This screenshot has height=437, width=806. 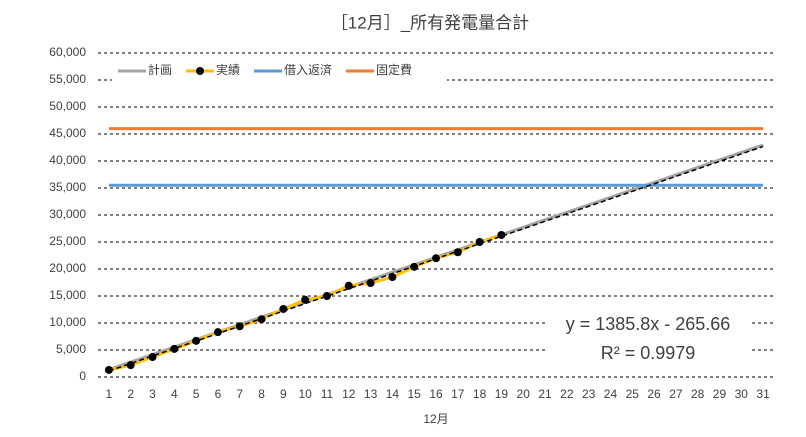 I want to click on x-tick-label: 10, so click(x=305, y=394).